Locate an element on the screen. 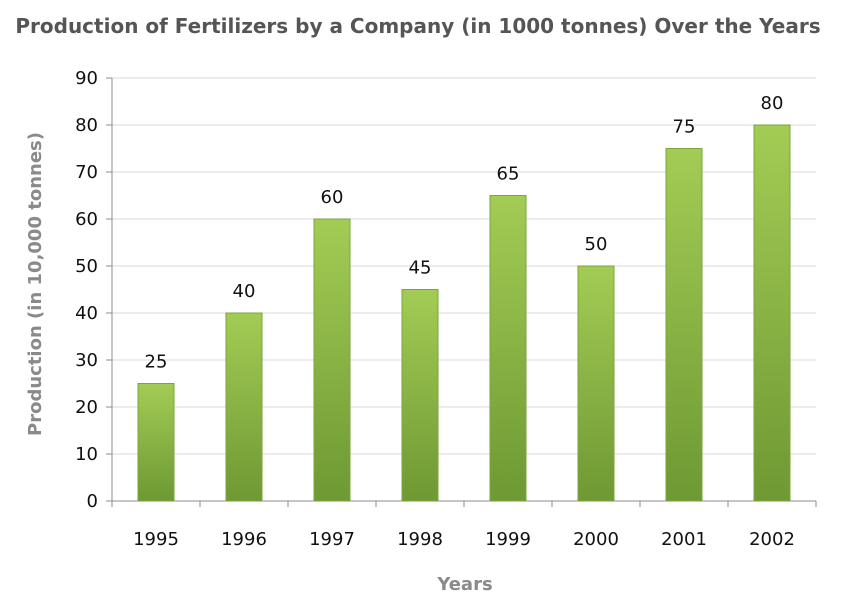  x-tick-label: 2002 is located at coordinates (772, 539).